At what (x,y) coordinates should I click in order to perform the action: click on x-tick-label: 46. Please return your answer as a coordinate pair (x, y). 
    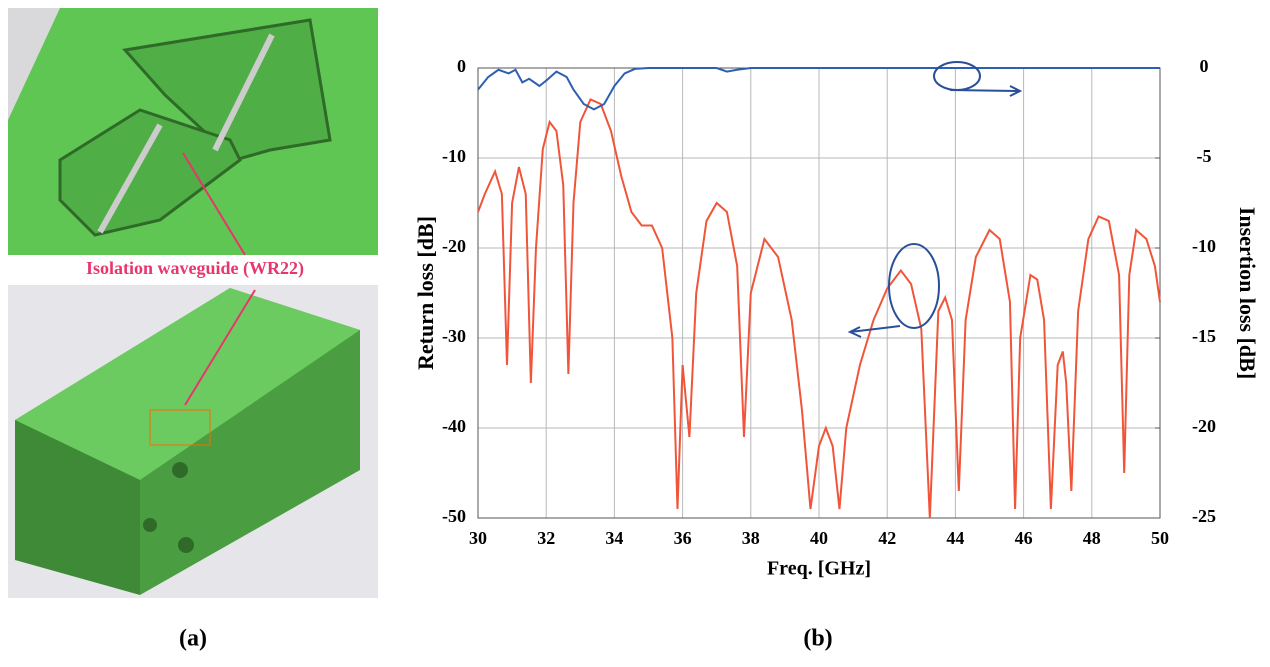
    Looking at the image, I should click on (1024, 538).